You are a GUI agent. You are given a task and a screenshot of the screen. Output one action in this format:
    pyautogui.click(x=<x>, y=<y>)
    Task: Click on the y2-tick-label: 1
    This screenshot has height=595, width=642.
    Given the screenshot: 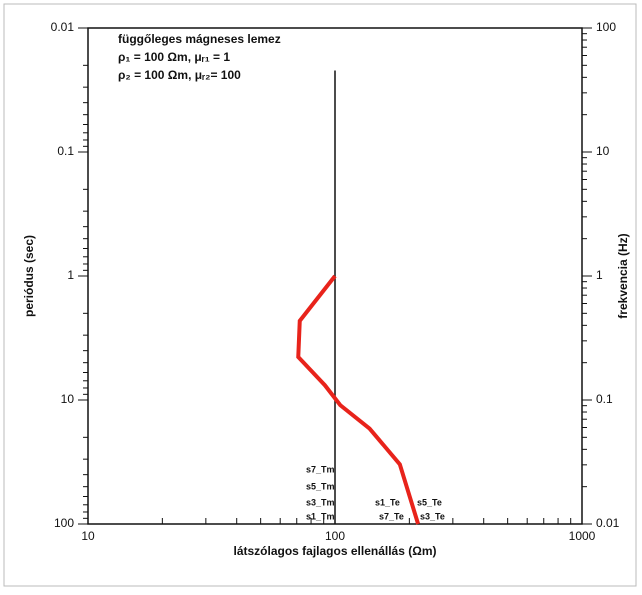 What is the action you would take?
    pyautogui.click(x=599, y=275)
    